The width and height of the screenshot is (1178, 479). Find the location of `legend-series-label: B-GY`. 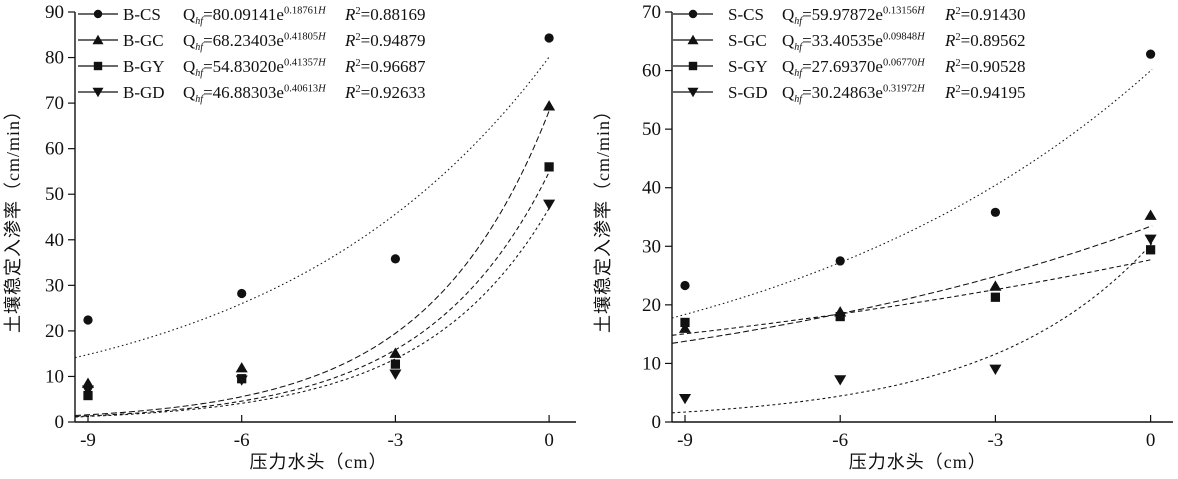

legend-series-label: B-GY is located at coordinates (144, 66).